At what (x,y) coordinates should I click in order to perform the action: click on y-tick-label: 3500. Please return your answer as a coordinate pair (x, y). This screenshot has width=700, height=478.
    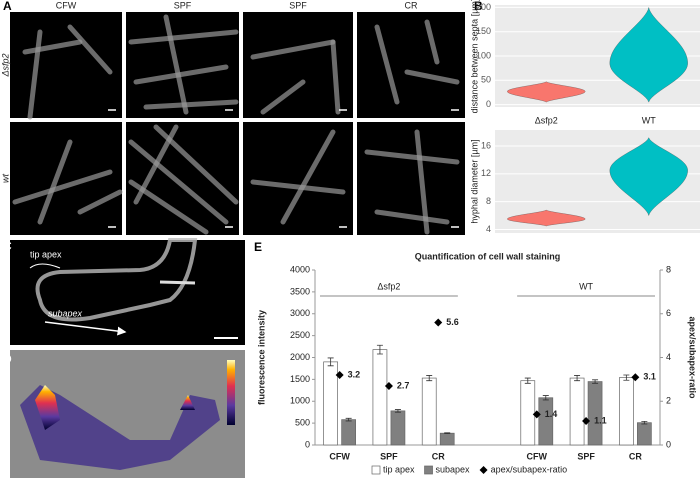
    Looking at the image, I should click on (300, 291).